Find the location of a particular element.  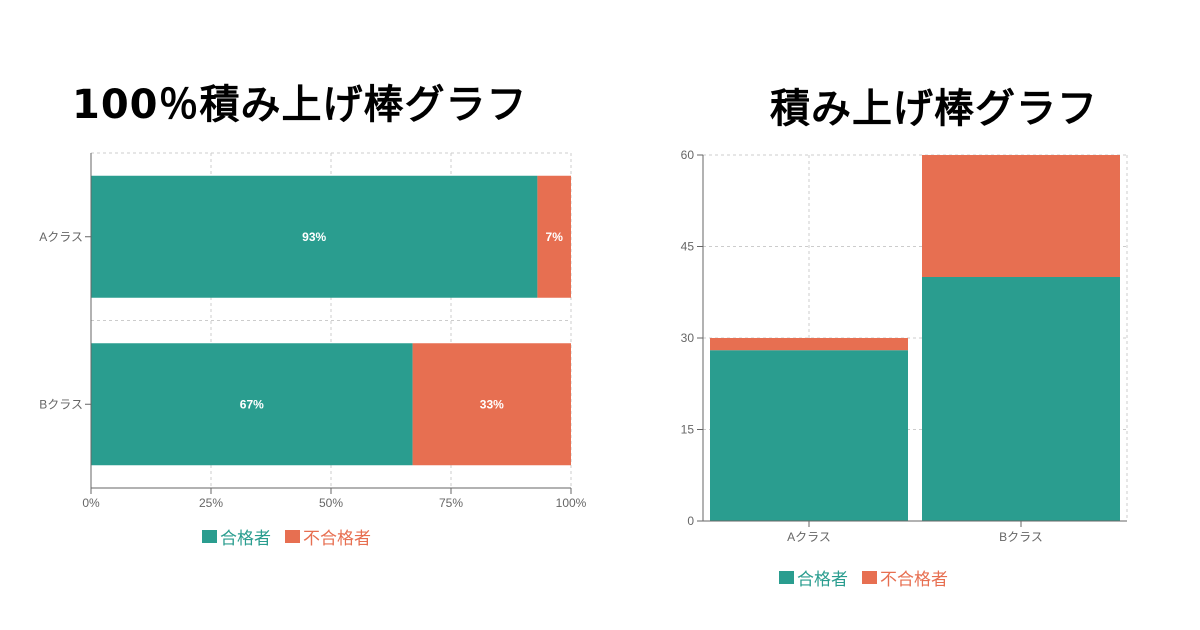

bar-data-label: 7% is located at coordinates (555, 237).